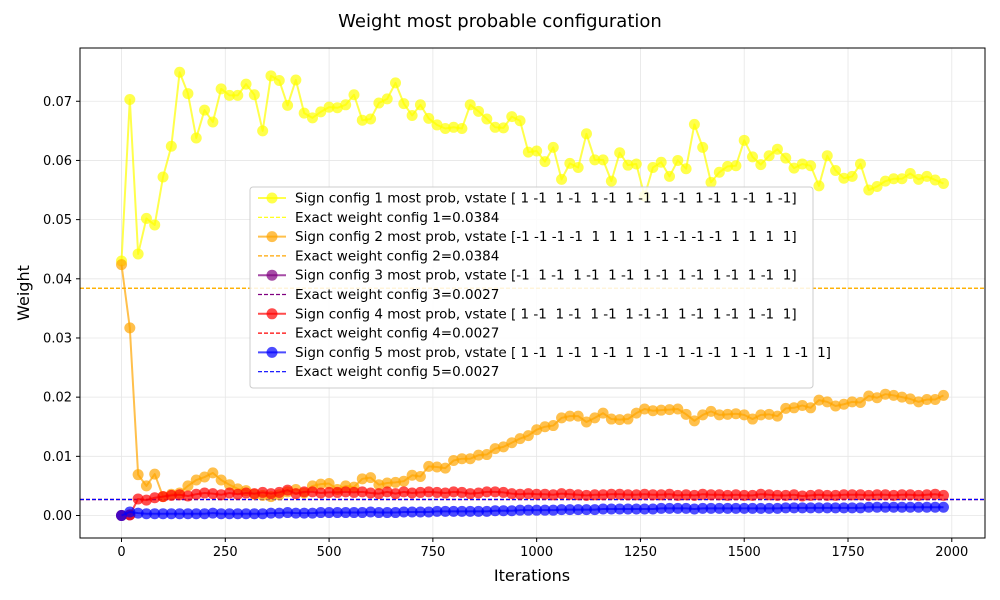 The image size is (1000, 600). Describe the element at coordinates (378, 295) in the screenshot. I see `legend-entry: Exact weight config 3=0.0027` at that location.